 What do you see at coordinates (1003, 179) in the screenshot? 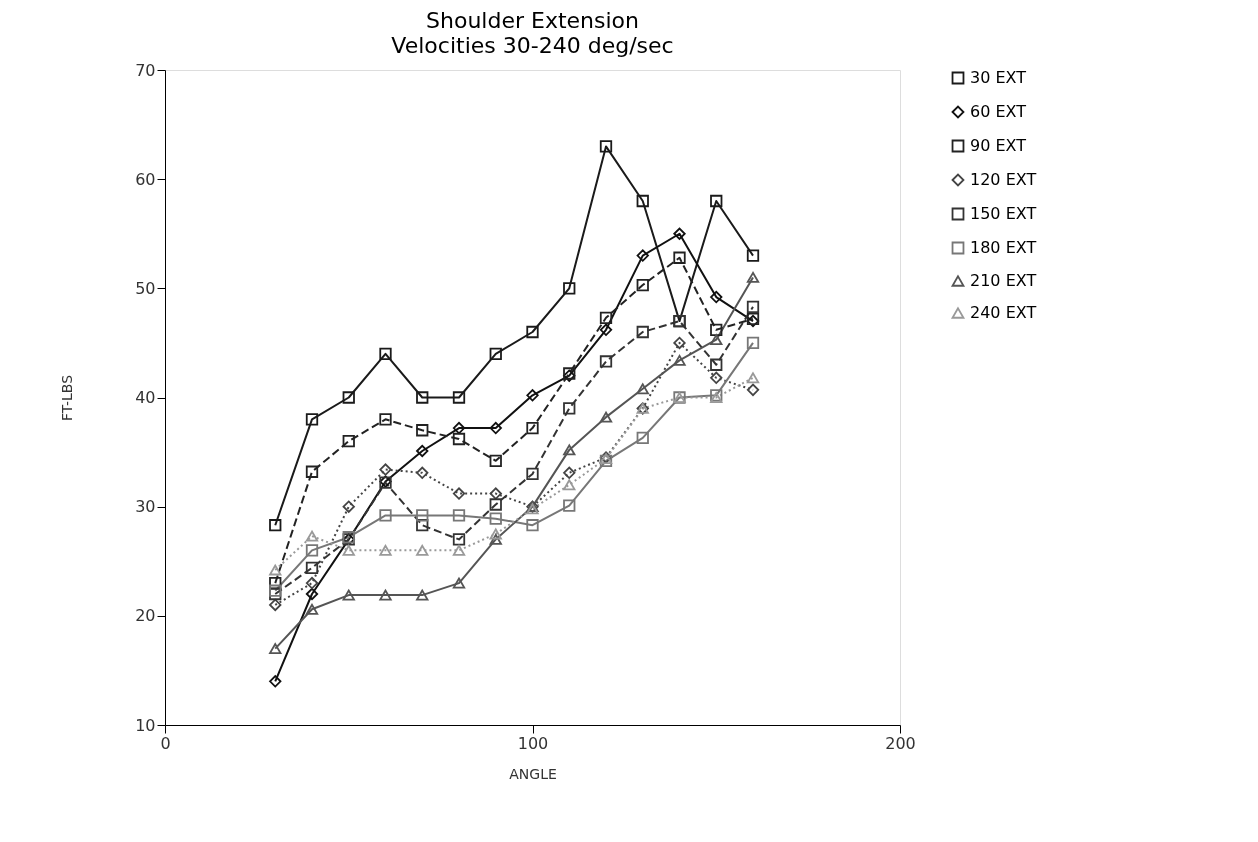
I see `legend-label: 120 EXT` at bounding box center [1003, 179].